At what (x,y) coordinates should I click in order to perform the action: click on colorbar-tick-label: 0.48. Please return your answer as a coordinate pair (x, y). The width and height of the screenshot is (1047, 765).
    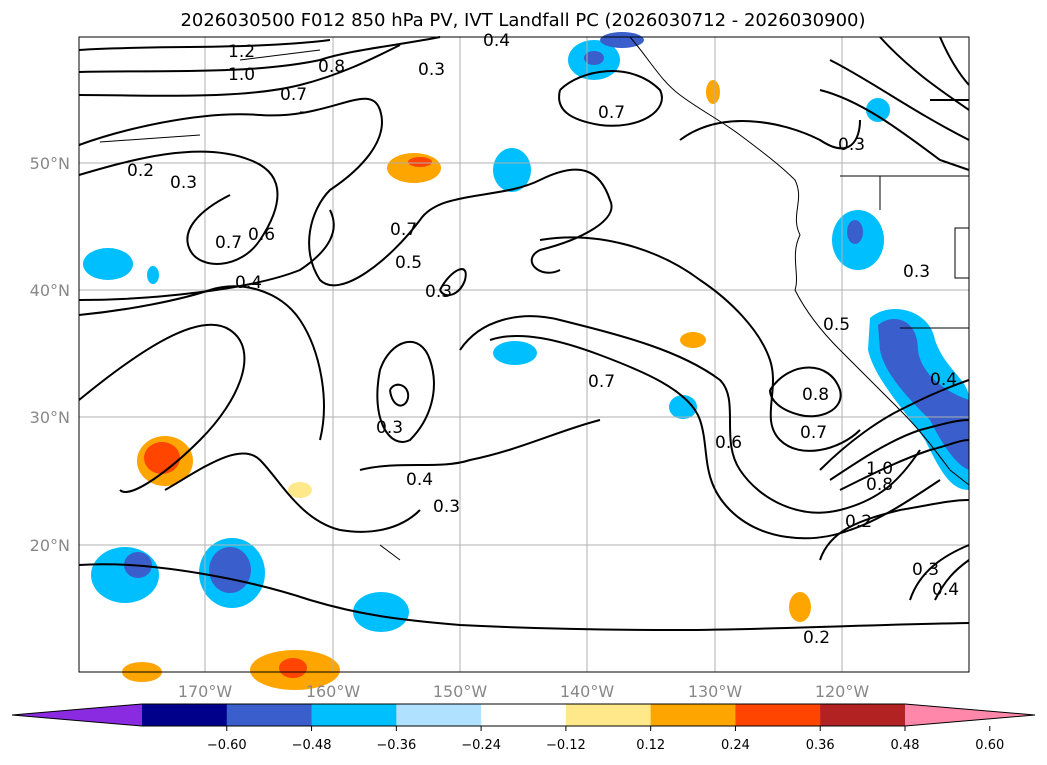
    Looking at the image, I should click on (905, 745).